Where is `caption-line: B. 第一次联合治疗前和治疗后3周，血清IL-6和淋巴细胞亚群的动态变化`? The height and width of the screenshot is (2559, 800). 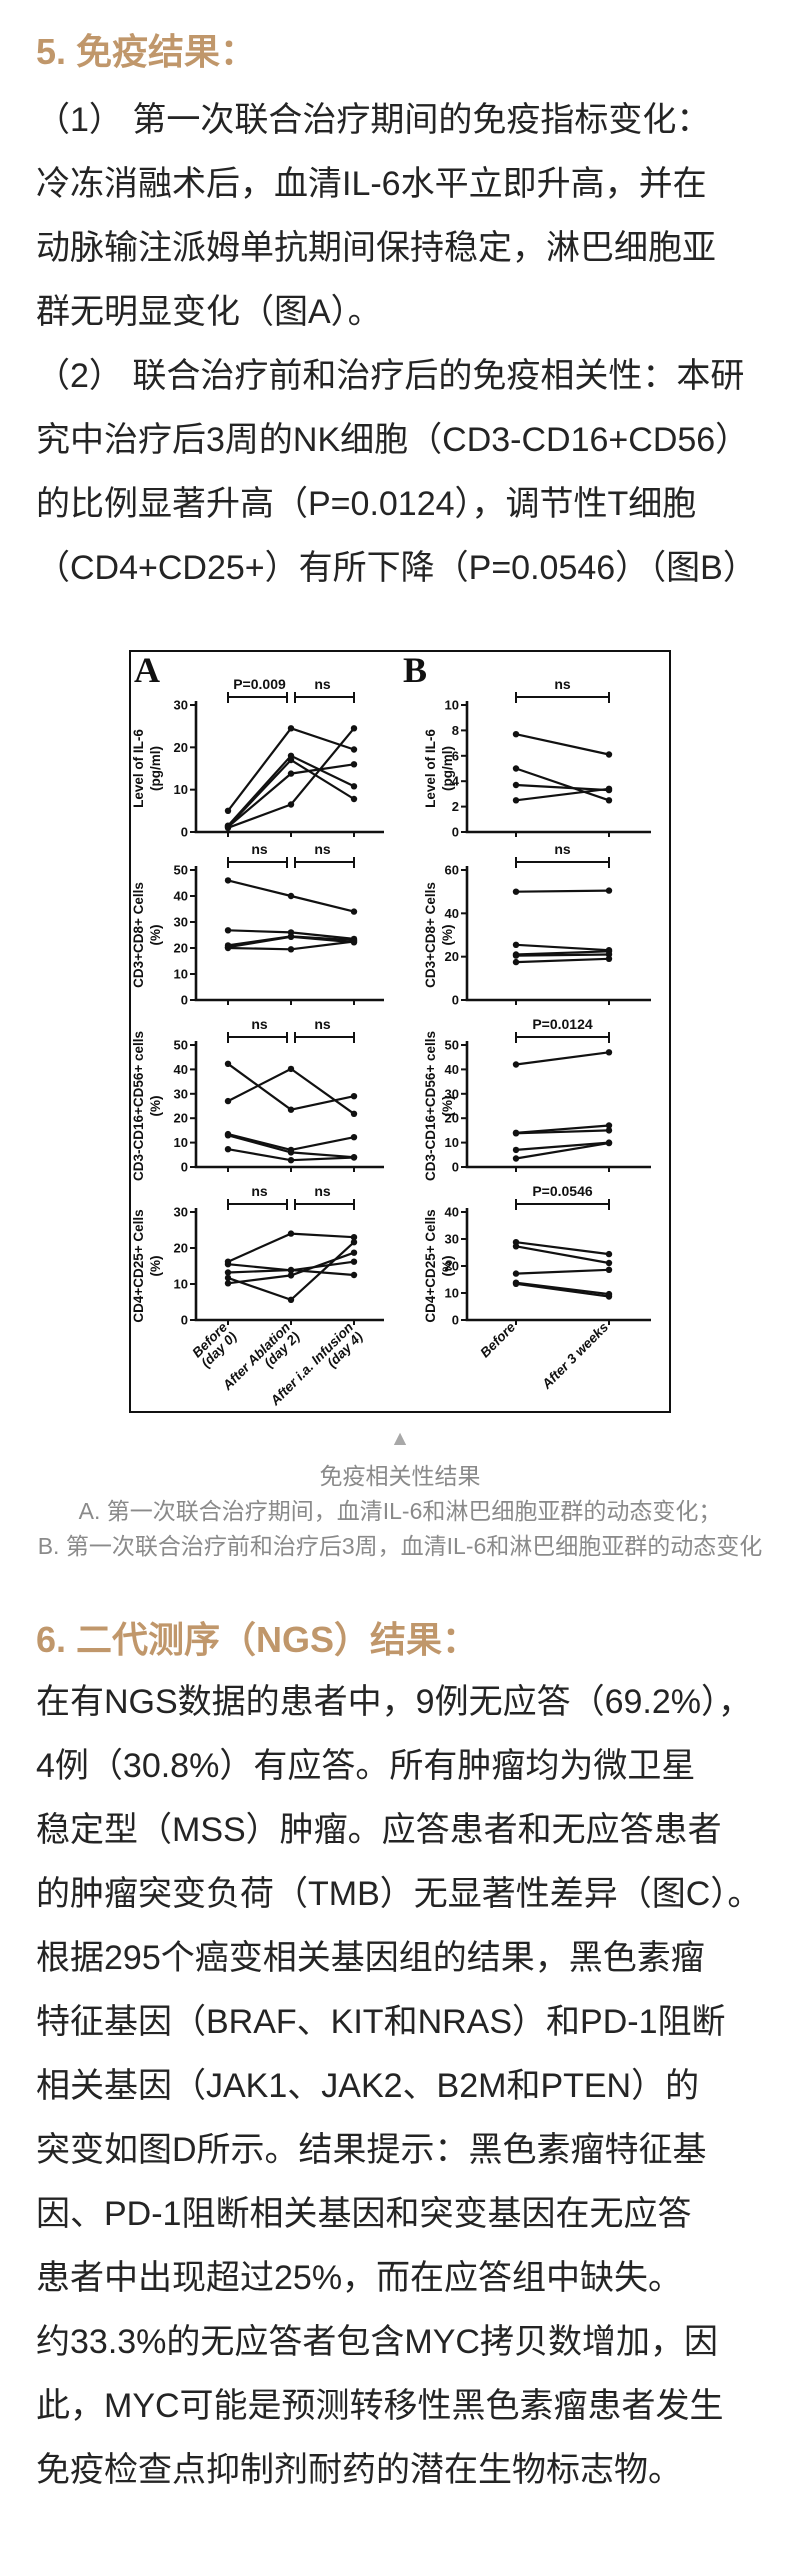 caption-line: B. 第一次联合治疗前和治疗后3周，血清IL-6和淋巴细胞亚群的动态变化 is located at coordinates (400, 1546).